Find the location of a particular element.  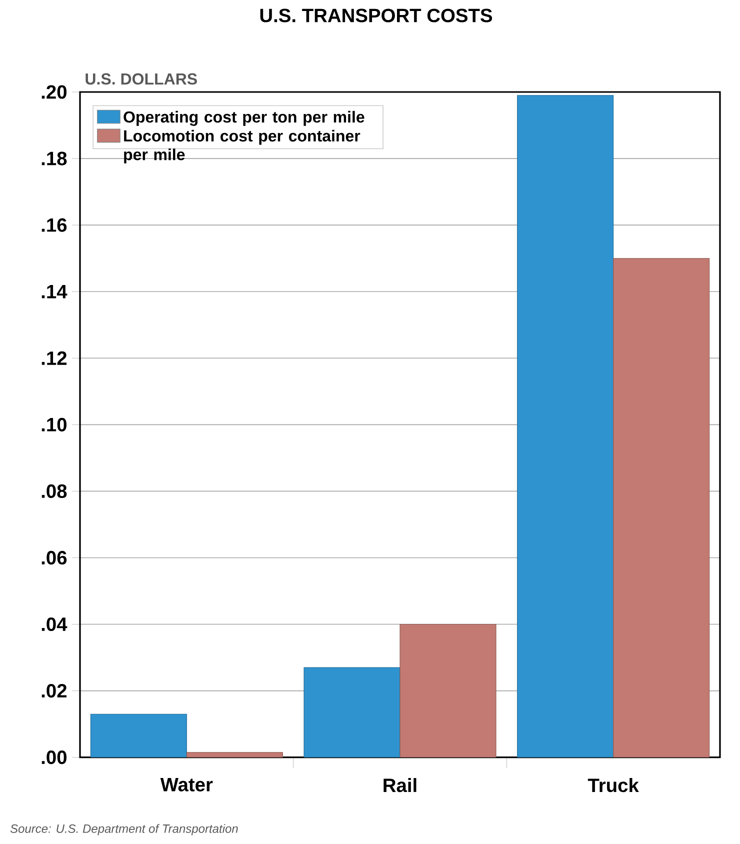

y-tick-label: .20 is located at coordinates (54, 92).